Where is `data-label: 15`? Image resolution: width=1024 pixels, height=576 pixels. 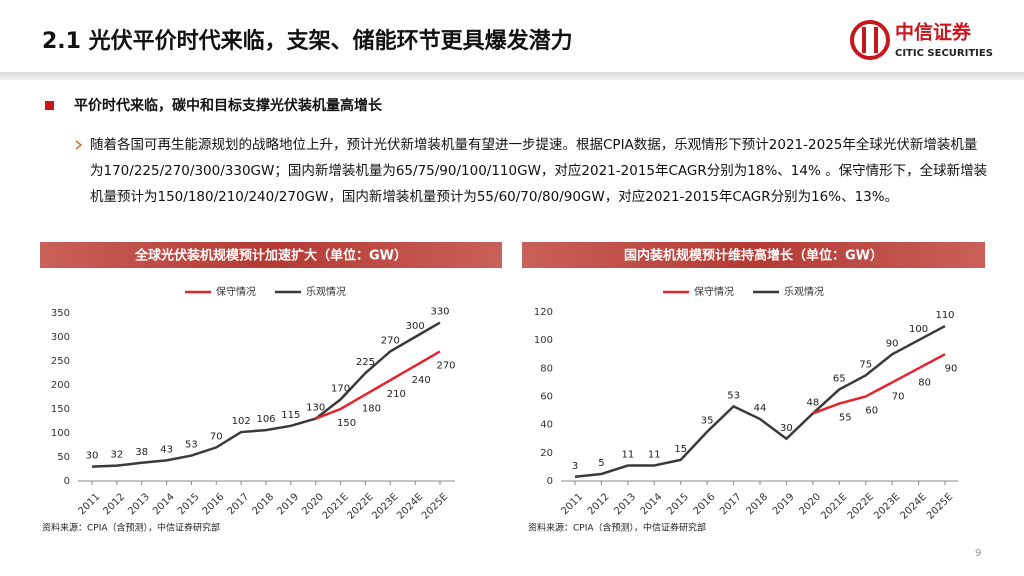
data-label: 15 is located at coordinates (680, 449).